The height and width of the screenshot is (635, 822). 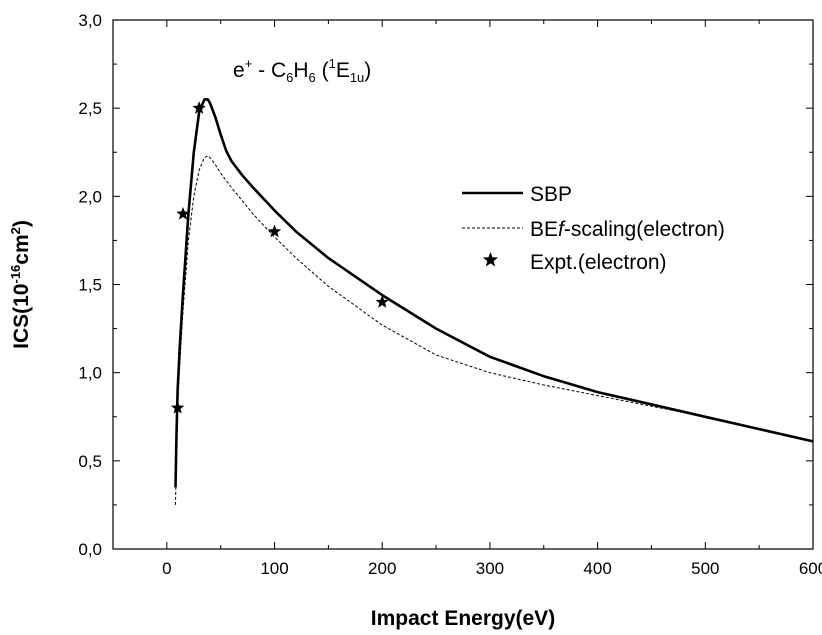 I want to click on legend-label-part: BE, so click(x=544, y=229).